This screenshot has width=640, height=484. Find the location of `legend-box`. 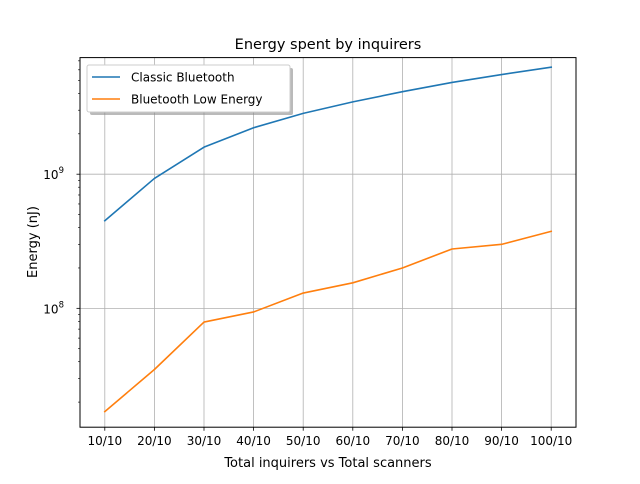

legend-box is located at coordinates (188, 88).